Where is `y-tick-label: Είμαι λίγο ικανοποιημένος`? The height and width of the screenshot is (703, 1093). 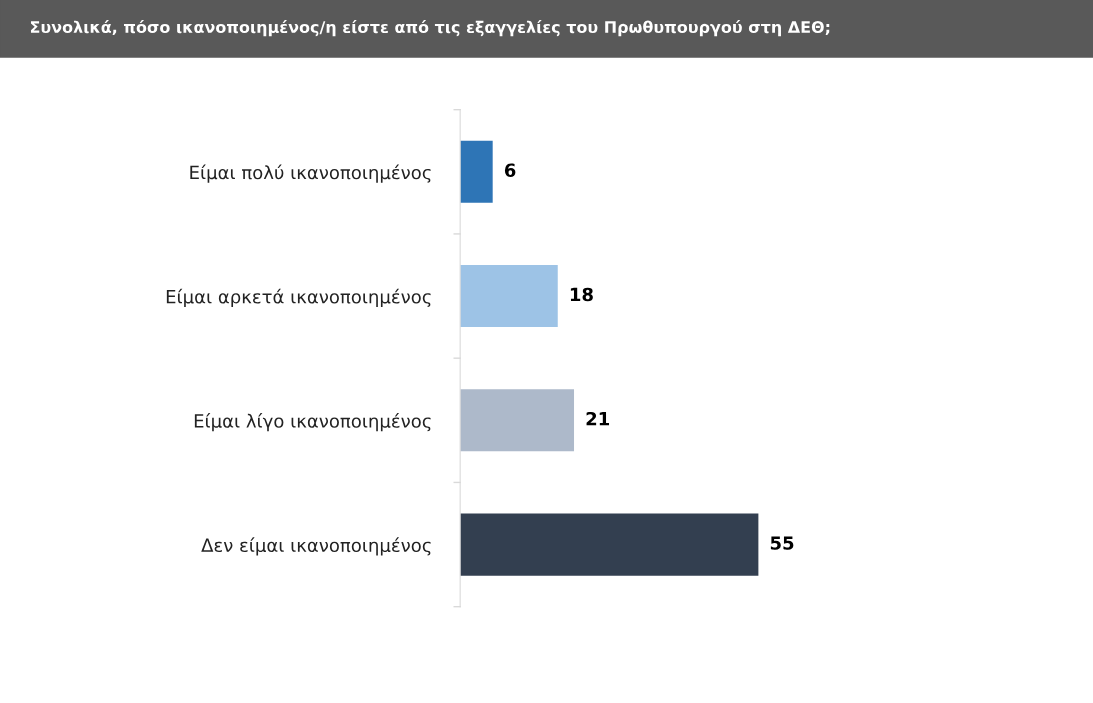
y-tick-label: Είμαι λίγο ικανοποιημένος is located at coordinates (312, 422).